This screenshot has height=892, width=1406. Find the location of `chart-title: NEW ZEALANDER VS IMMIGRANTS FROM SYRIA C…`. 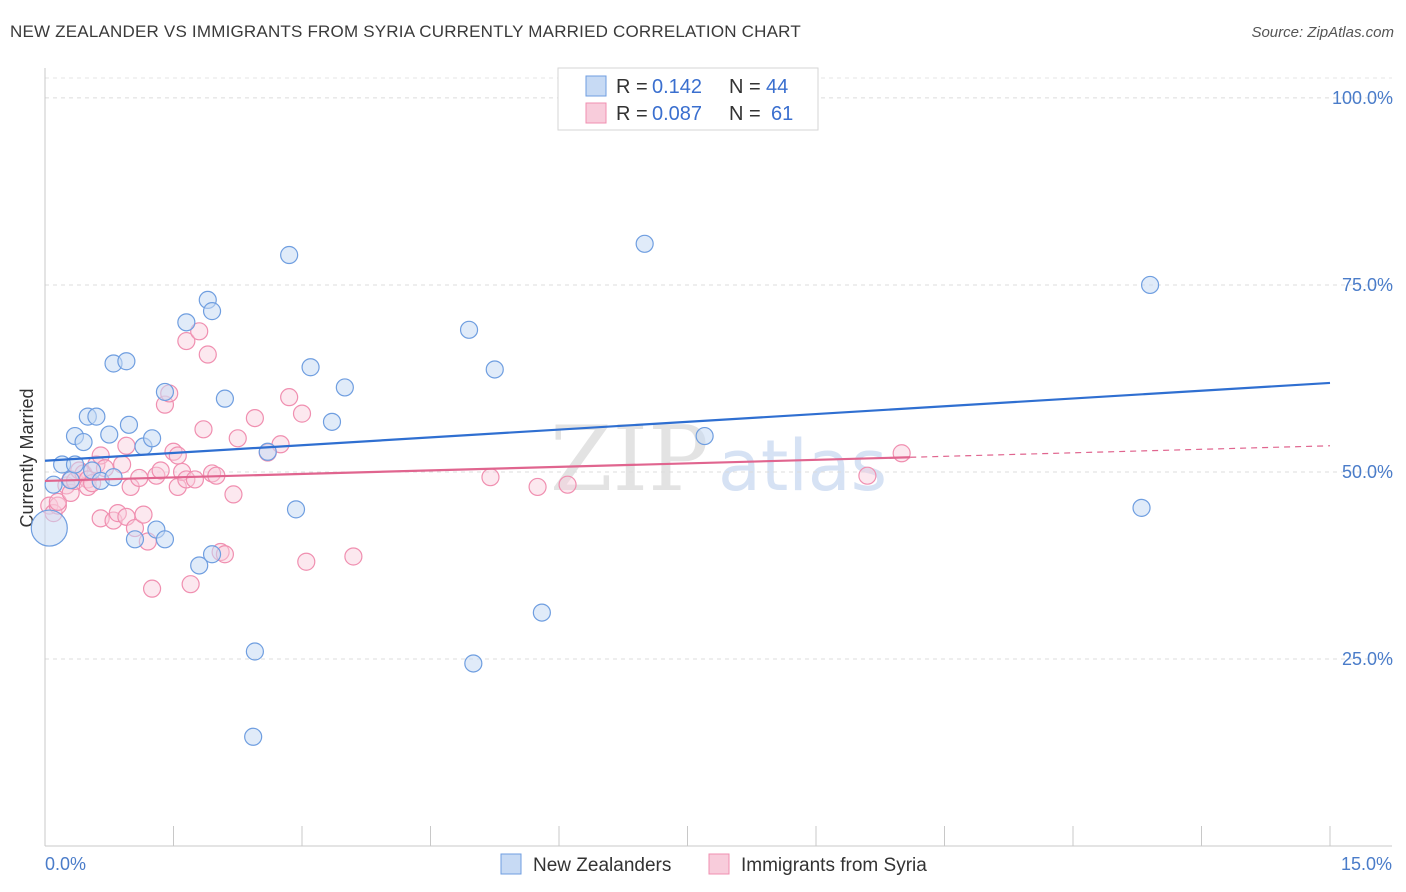

chart-title: NEW ZEALANDER VS IMMIGRANTS FROM SYRIA C… is located at coordinates (405, 31).